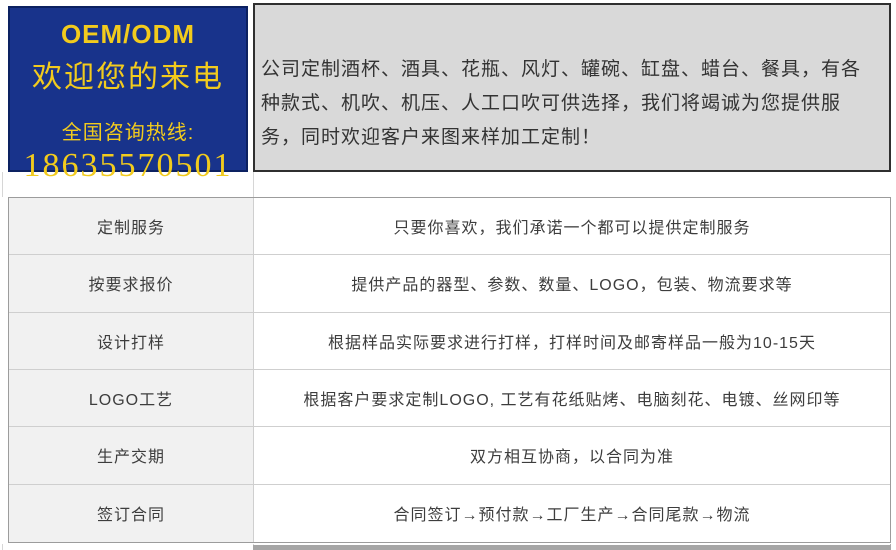 Image resolution: width=896 pixels, height=550 pixels. I want to click on hotline-label: 全国咨询热线:, so click(128, 133).